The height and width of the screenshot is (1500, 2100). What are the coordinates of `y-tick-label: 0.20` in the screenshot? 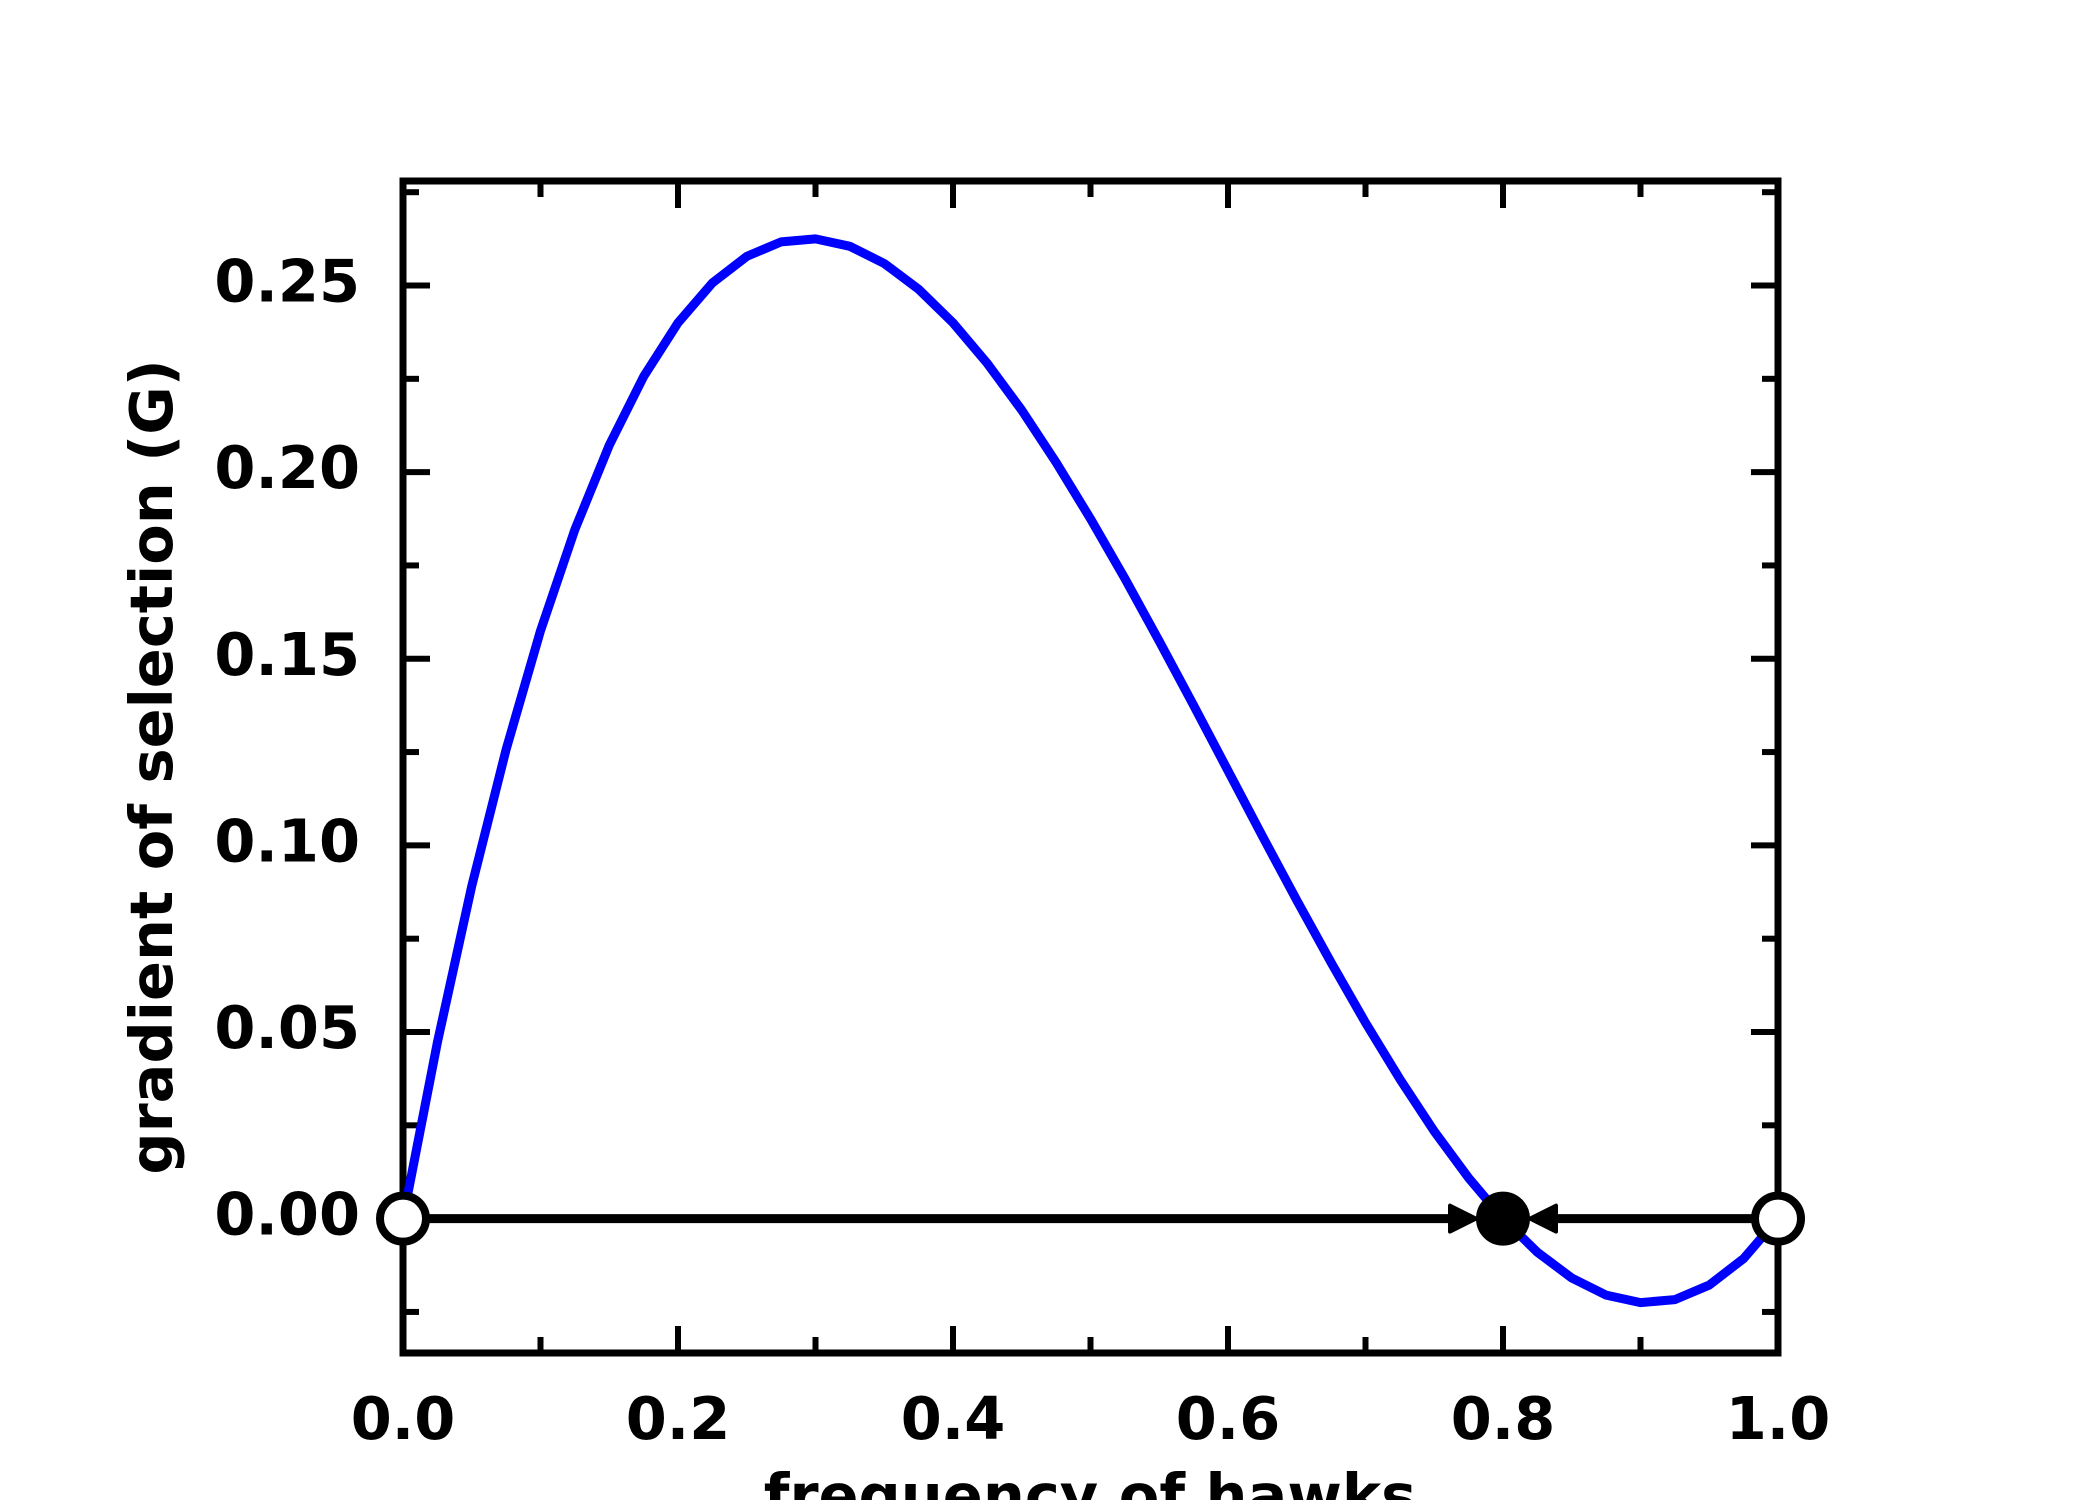 It's located at (287, 467).